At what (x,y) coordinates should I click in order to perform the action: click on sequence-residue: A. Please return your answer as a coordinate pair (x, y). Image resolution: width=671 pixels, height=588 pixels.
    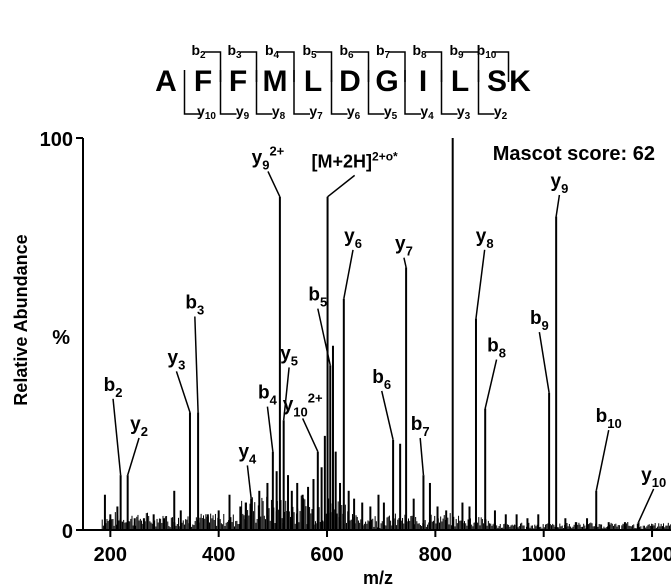
    Looking at the image, I should click on (166, 81).